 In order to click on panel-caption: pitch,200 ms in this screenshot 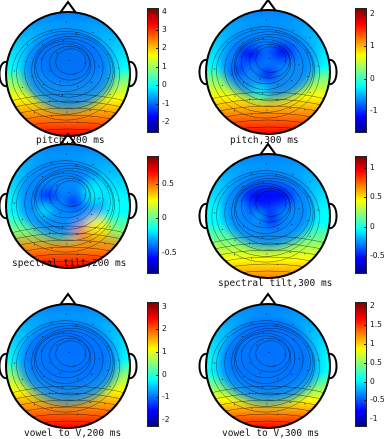, I will do `click(70, 140)`.